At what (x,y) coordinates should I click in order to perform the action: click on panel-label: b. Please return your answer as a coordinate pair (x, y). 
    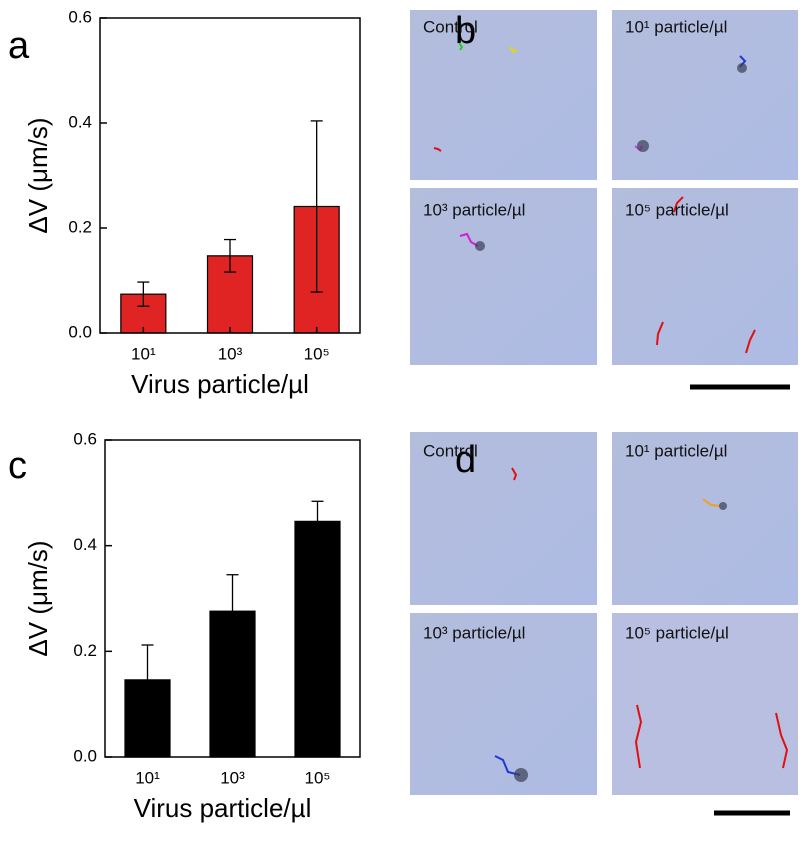
    Looking at the image, I should click on (465, 31).